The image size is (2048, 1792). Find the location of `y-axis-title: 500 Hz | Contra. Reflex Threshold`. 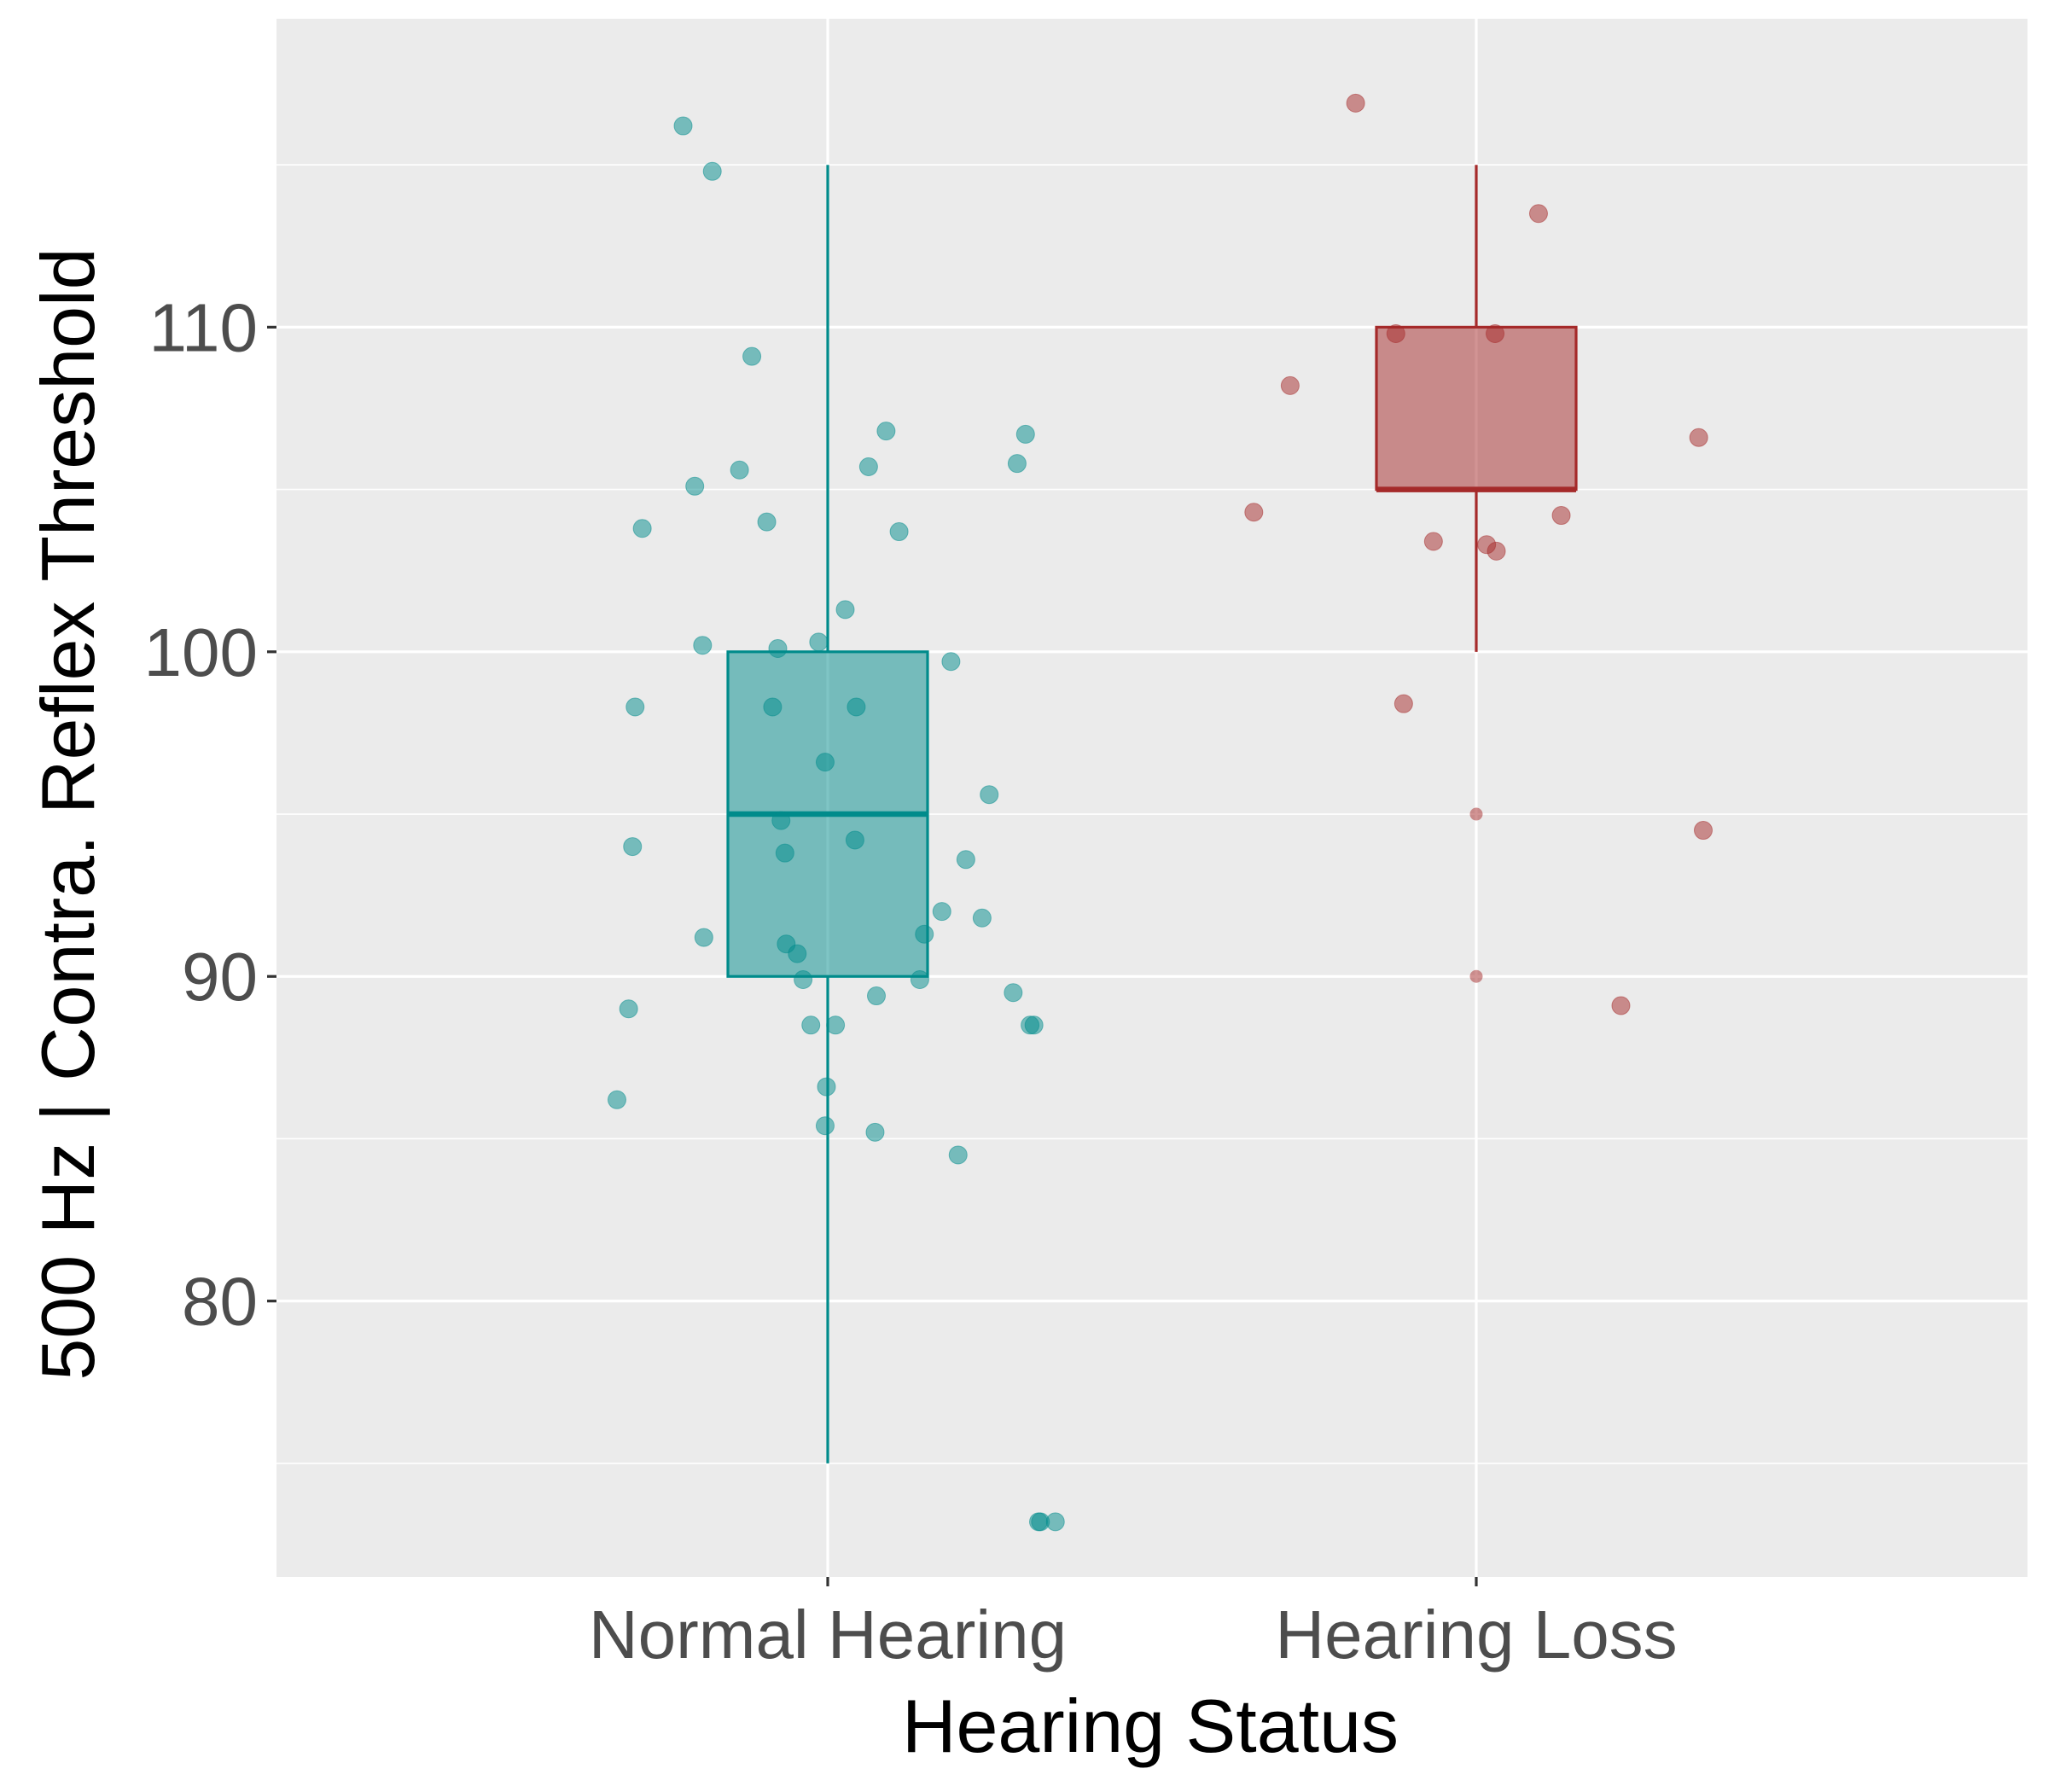

y-axis-title: 500 Hz | Contra. Reflex Threshold is located at coordinates (68, 813).